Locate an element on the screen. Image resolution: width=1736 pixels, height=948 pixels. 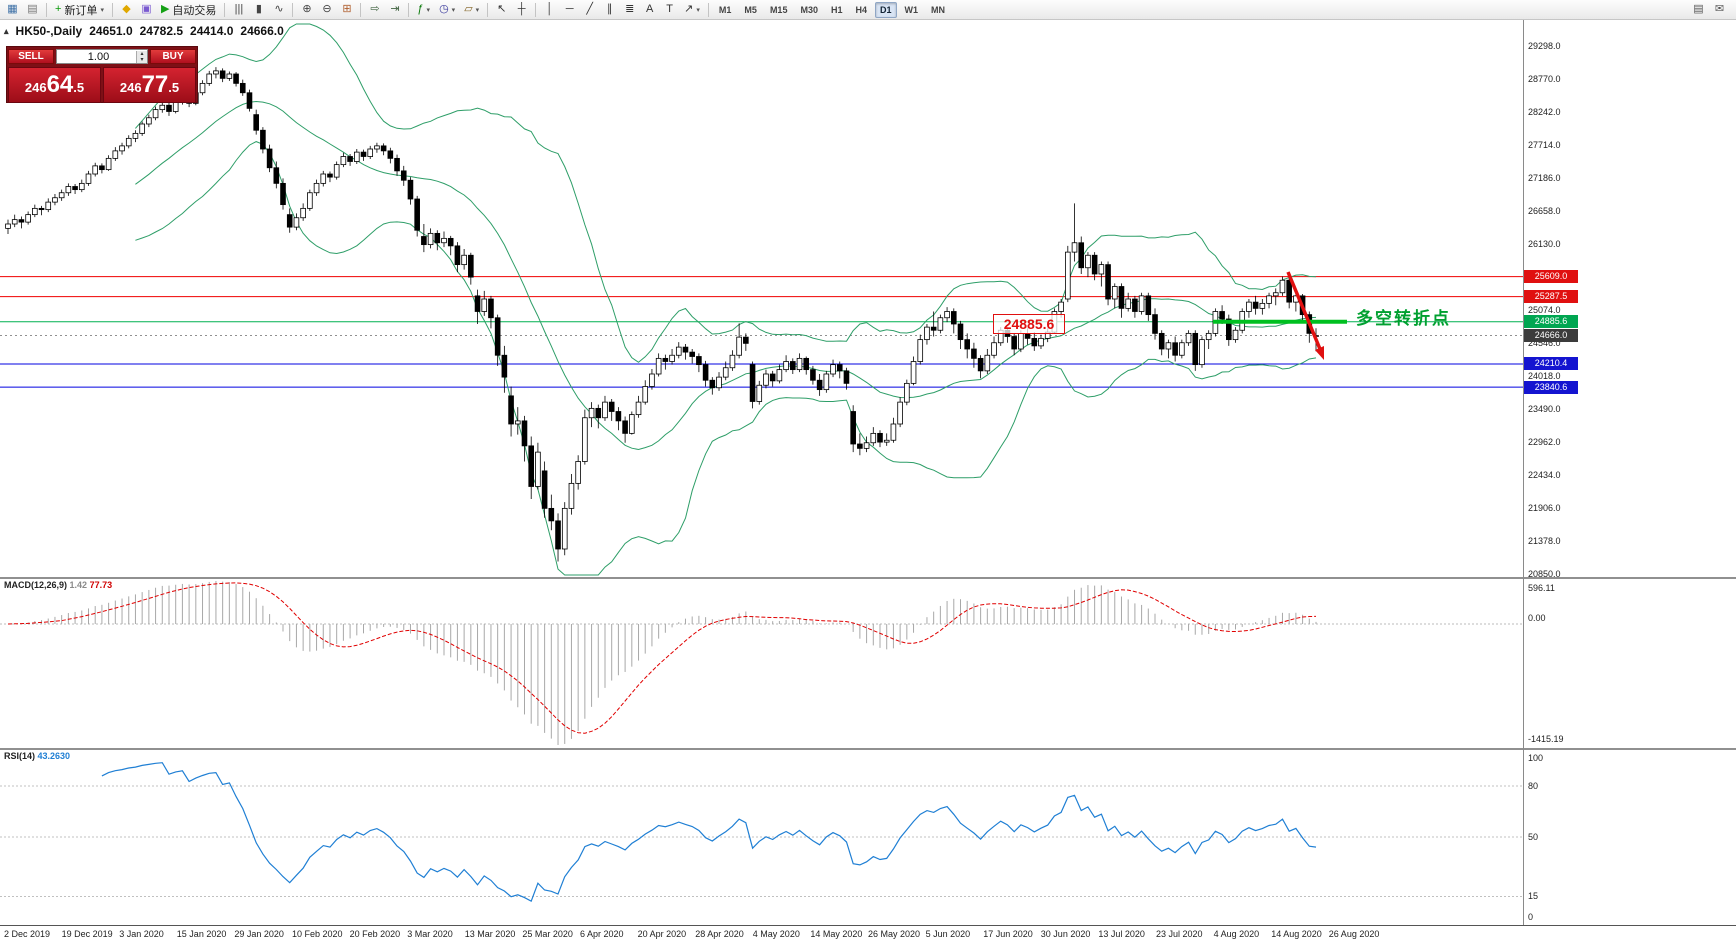
zoom-in-icon: ⊕ is located at coordinates (307, 9).